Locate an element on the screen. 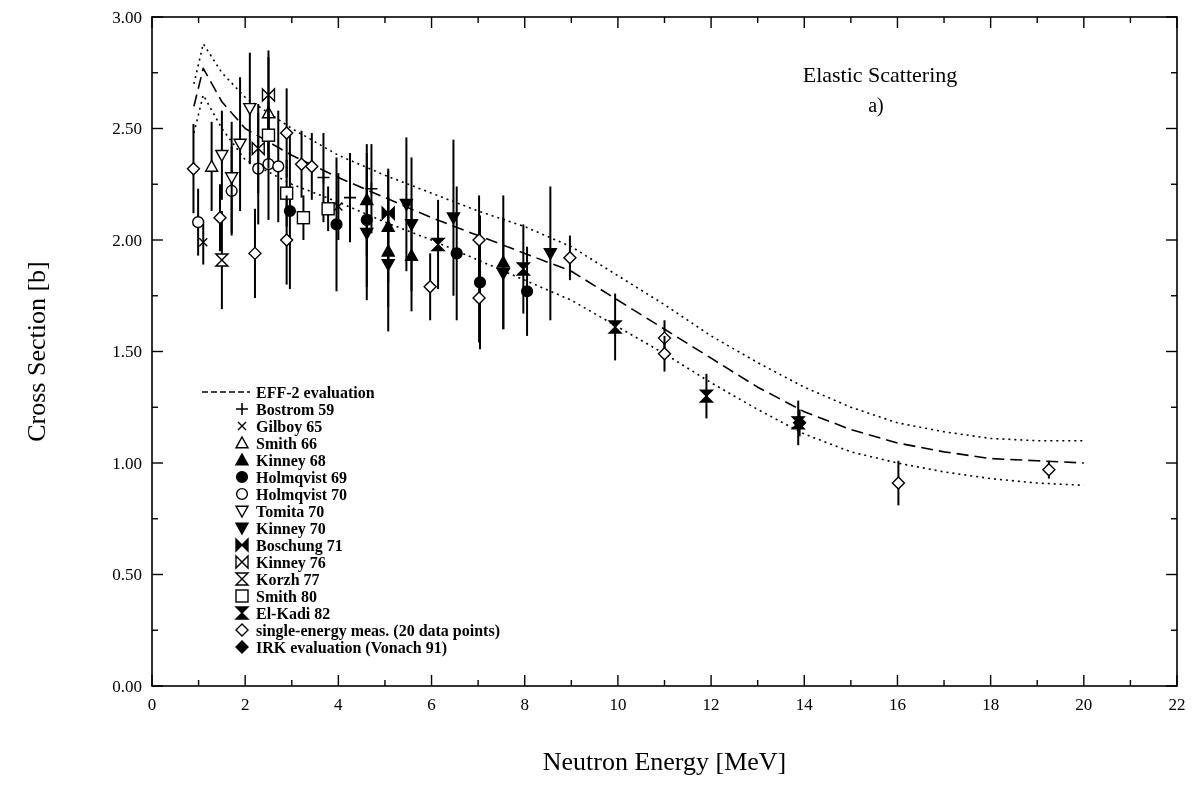  x-tick-label: 22 is located at coordinates (1177, 704).